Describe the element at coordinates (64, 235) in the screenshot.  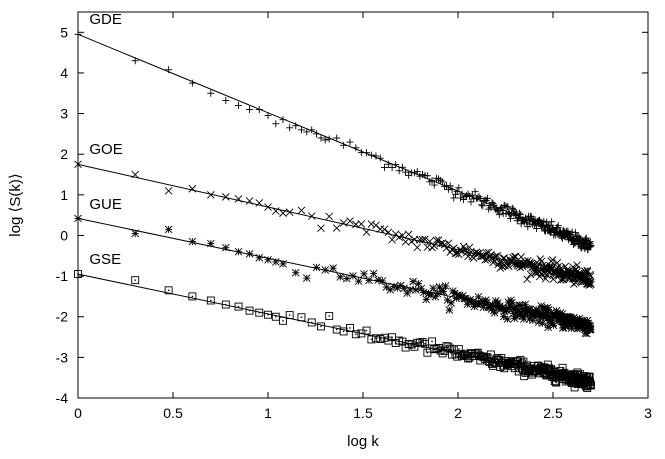
I see `y-tick-label: 0` at that location.